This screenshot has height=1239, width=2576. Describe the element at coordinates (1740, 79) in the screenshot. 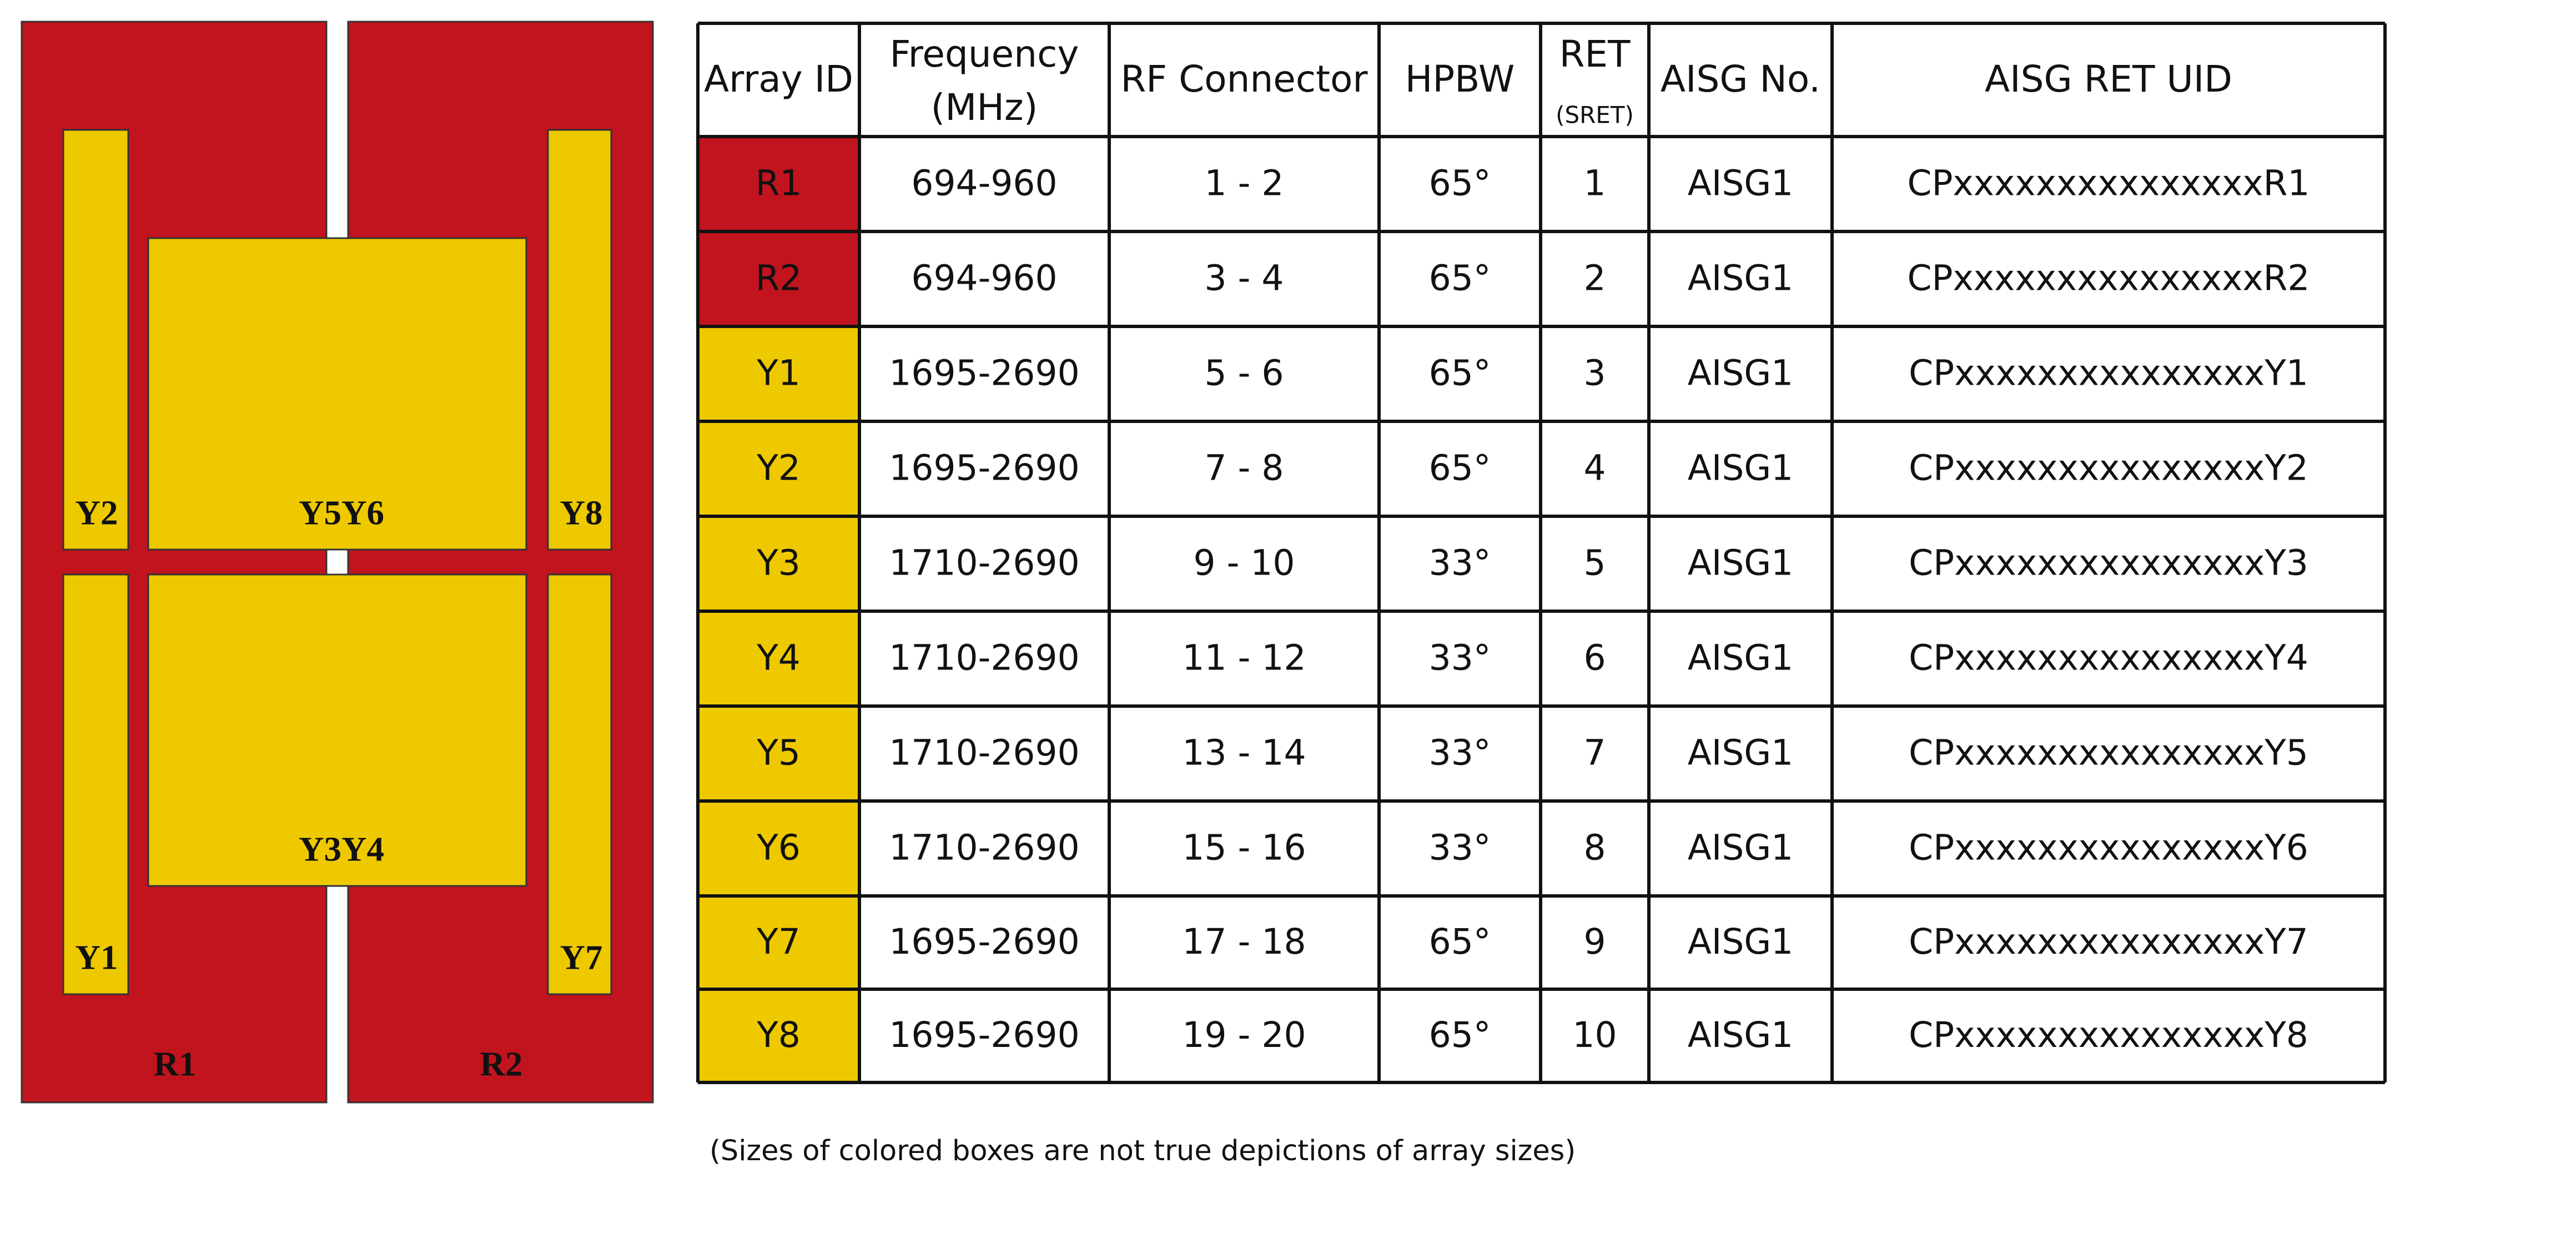

I see `header-cell: AISG No.` at that location.